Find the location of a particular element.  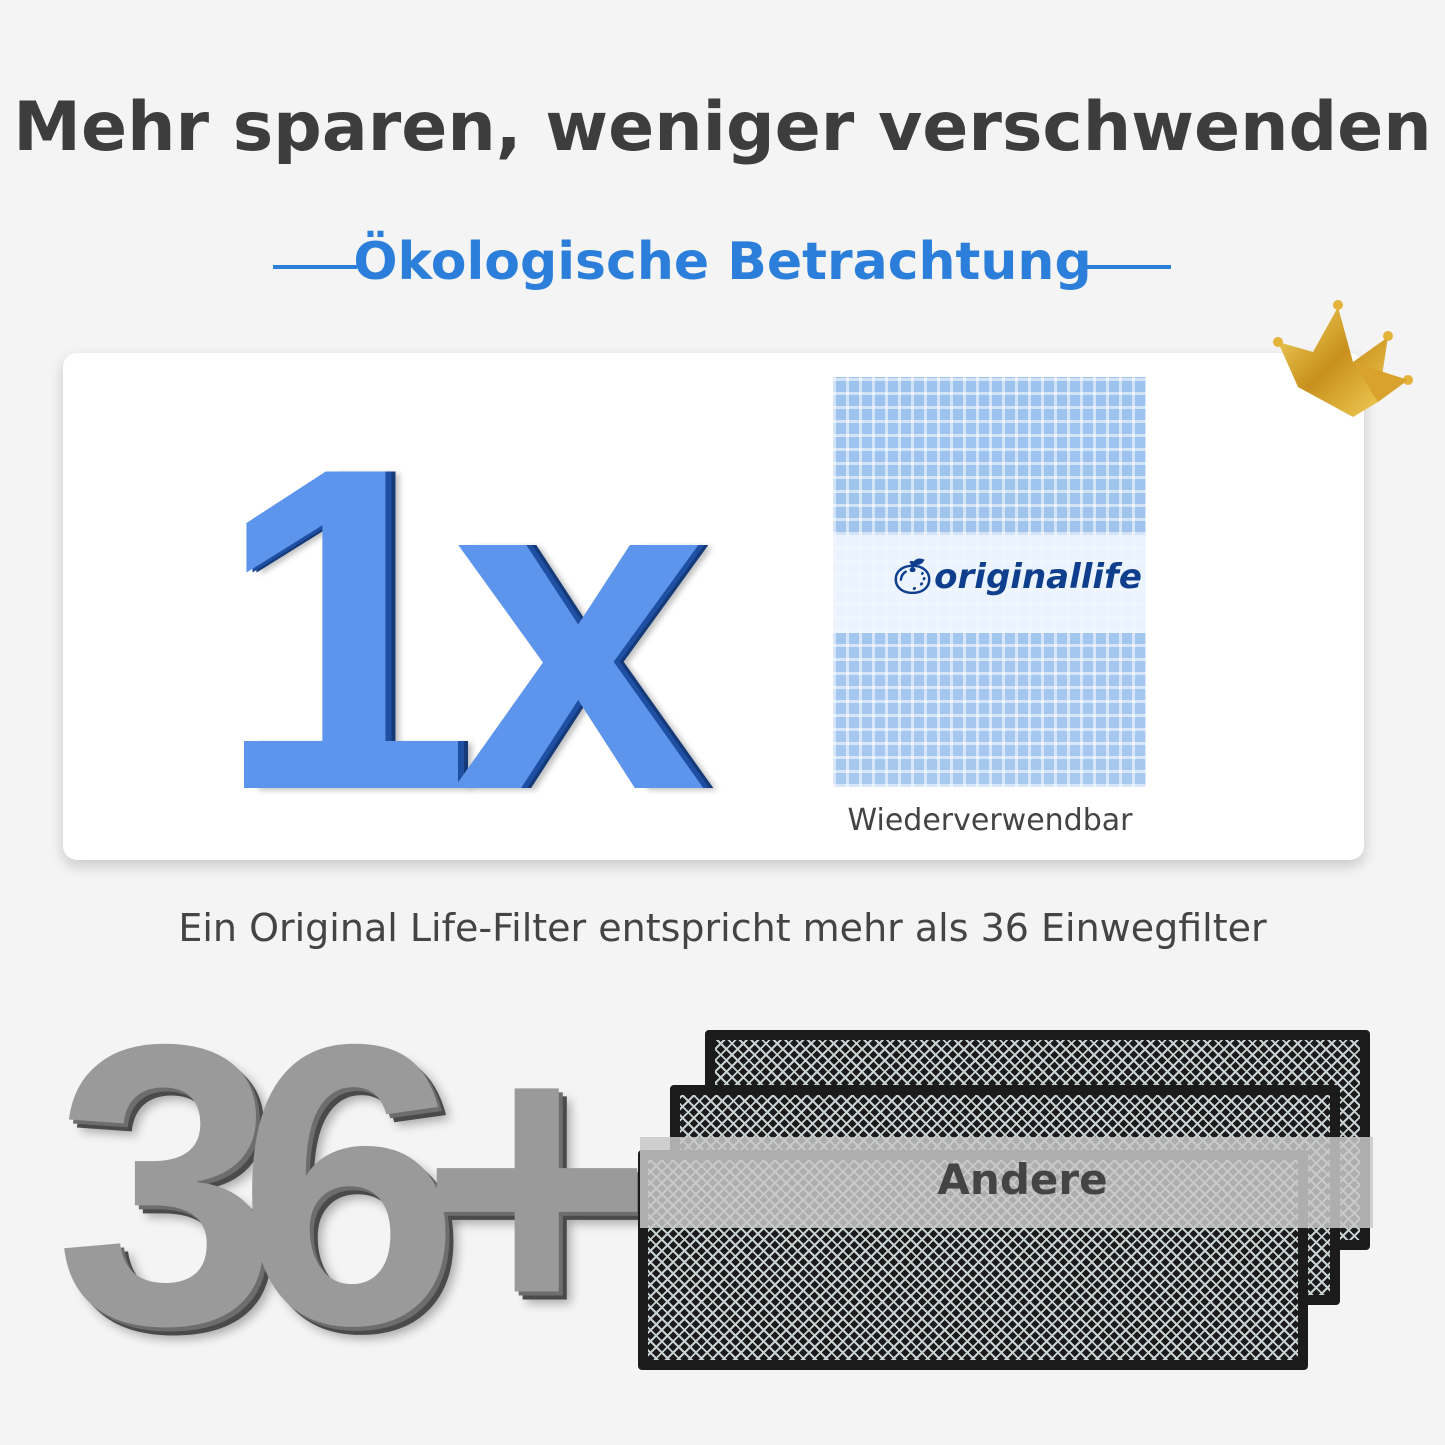

brand-logo: 🍊︎originallife is located at coordinates (1016, 577).